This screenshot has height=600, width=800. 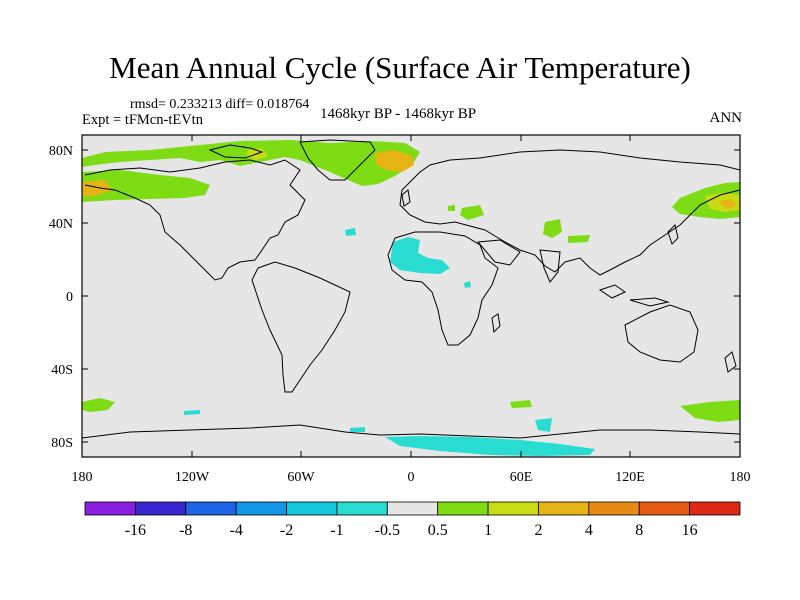 I want to click on colorbar-labels: -16 -8 -4 -2 -1 -0.5 0.5 1 2 4 8 16, so click(x=411, y=530).